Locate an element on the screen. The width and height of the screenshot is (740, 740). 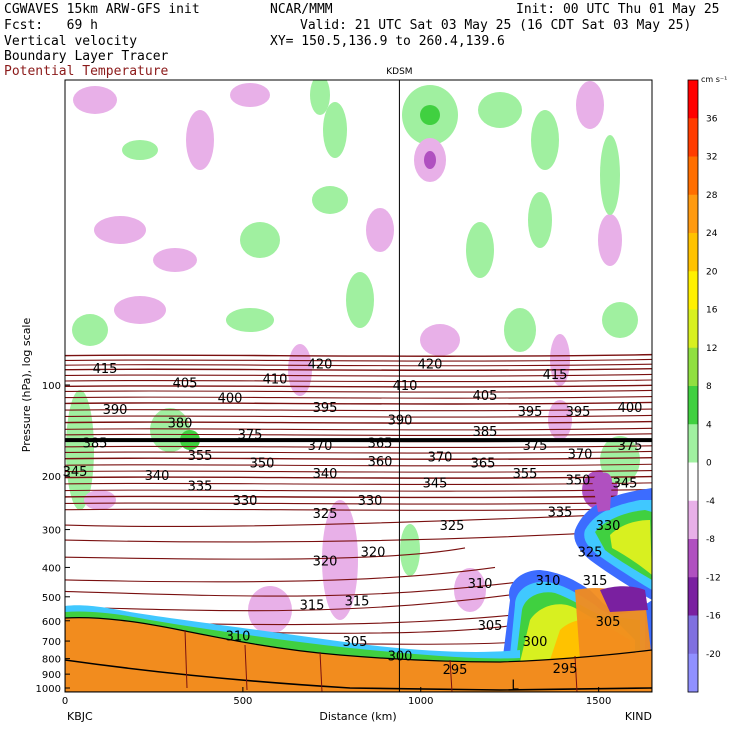
colorbar-frame is located at coordinates (693, 386).